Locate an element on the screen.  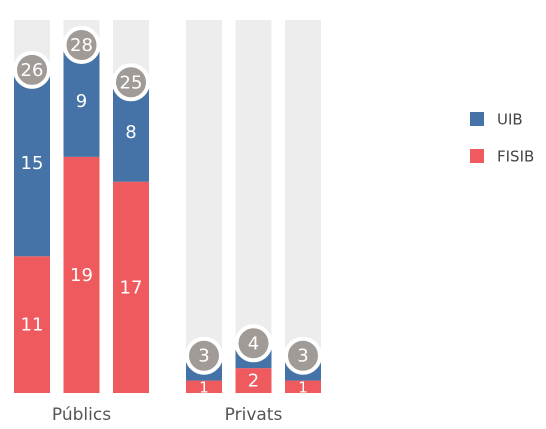
segment-label: 8 is located at coordinates (130, 132).